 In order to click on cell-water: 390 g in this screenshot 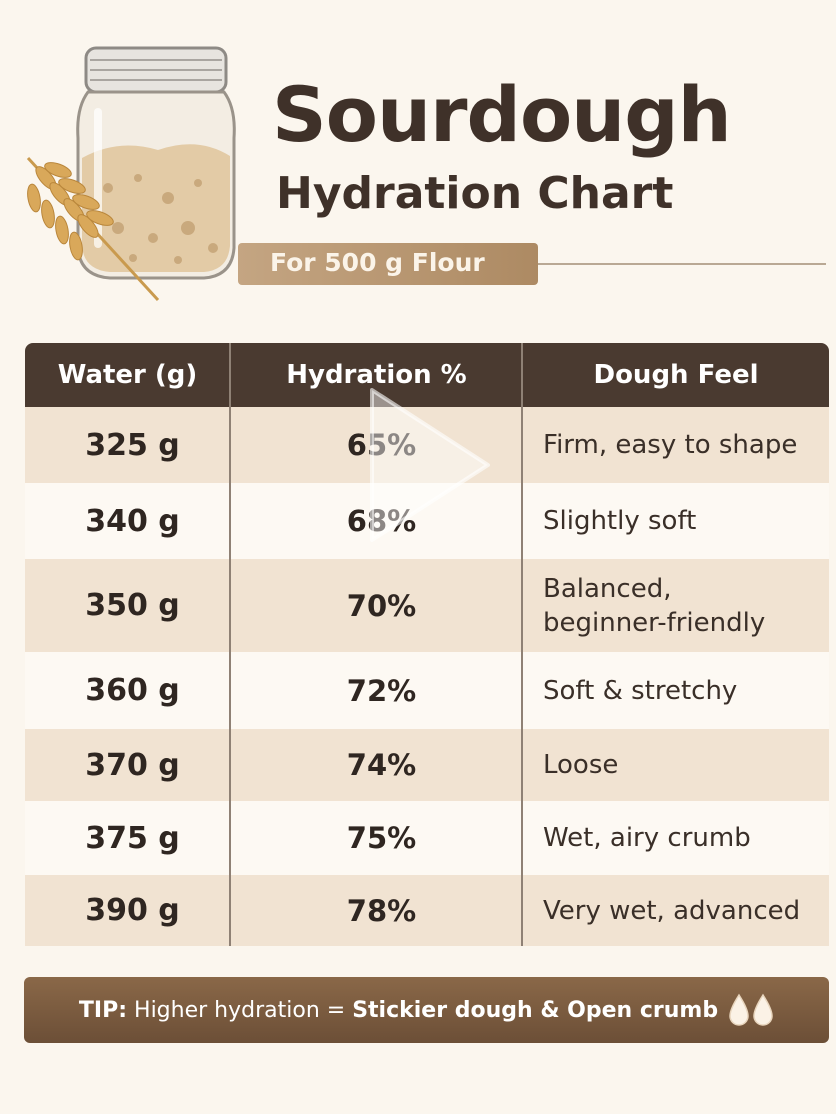, I will do `click(132, 910)`.